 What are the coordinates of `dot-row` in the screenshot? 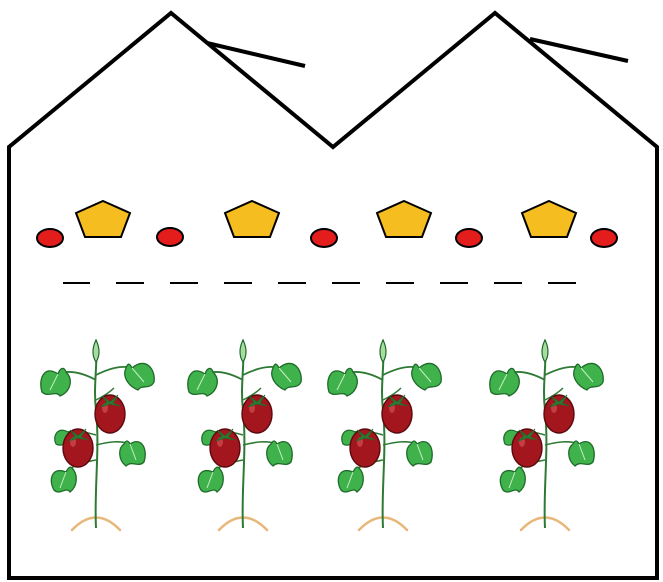 It's located at (327, 237).